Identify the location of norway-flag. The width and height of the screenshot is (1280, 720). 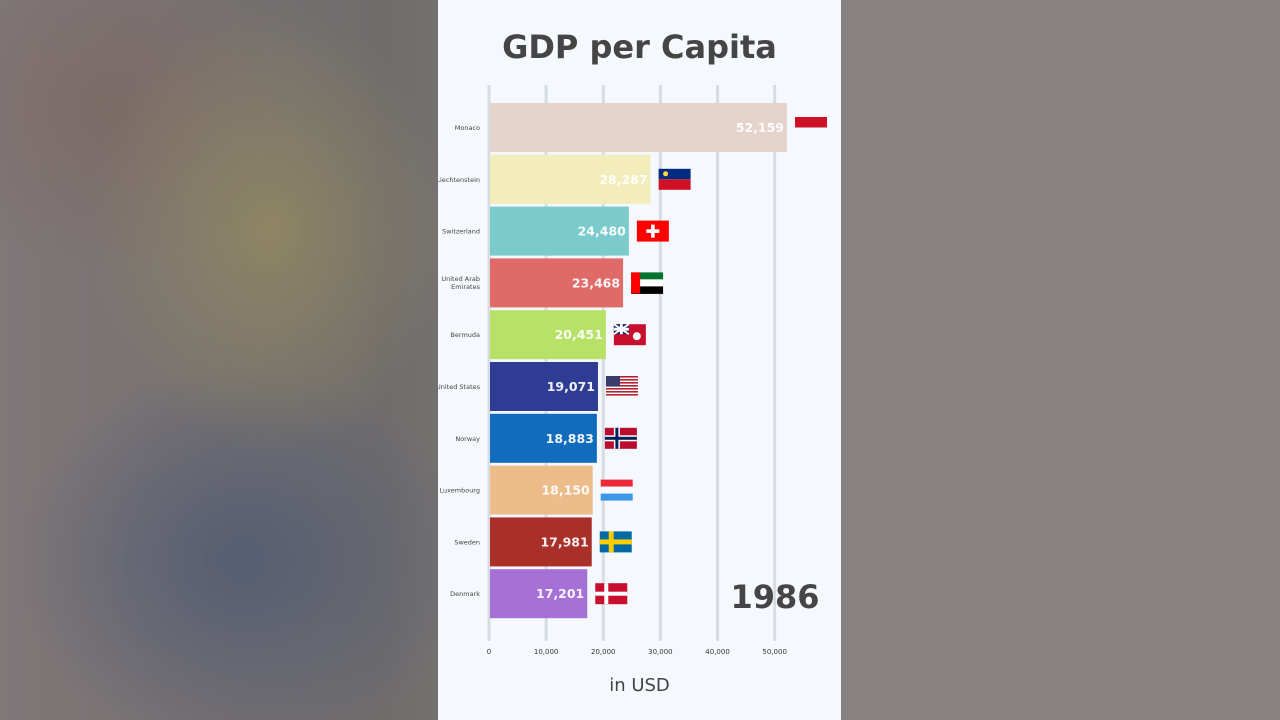
(620, 438).